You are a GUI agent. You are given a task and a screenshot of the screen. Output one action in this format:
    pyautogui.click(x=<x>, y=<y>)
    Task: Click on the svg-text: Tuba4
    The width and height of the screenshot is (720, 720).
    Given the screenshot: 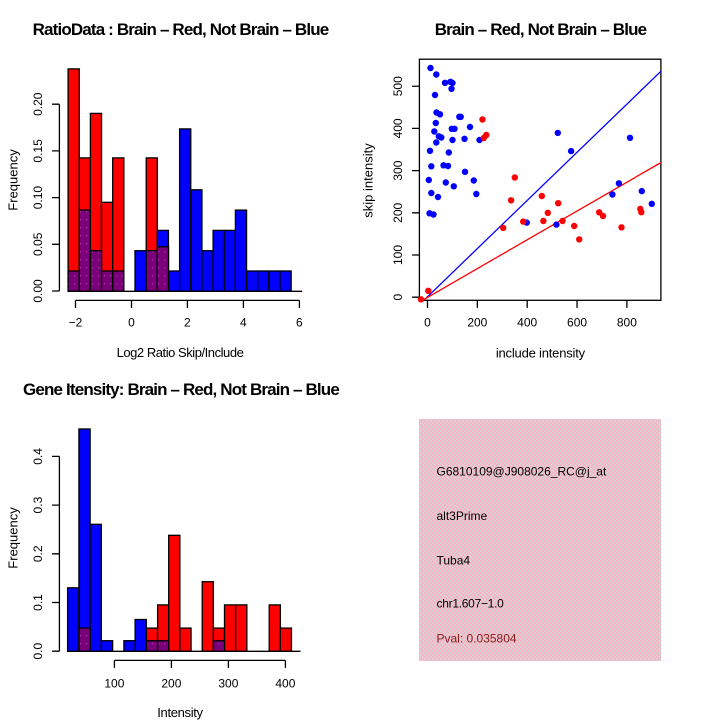 What is the action you would take?
    pyautogui.click(x=454, y=561)
    